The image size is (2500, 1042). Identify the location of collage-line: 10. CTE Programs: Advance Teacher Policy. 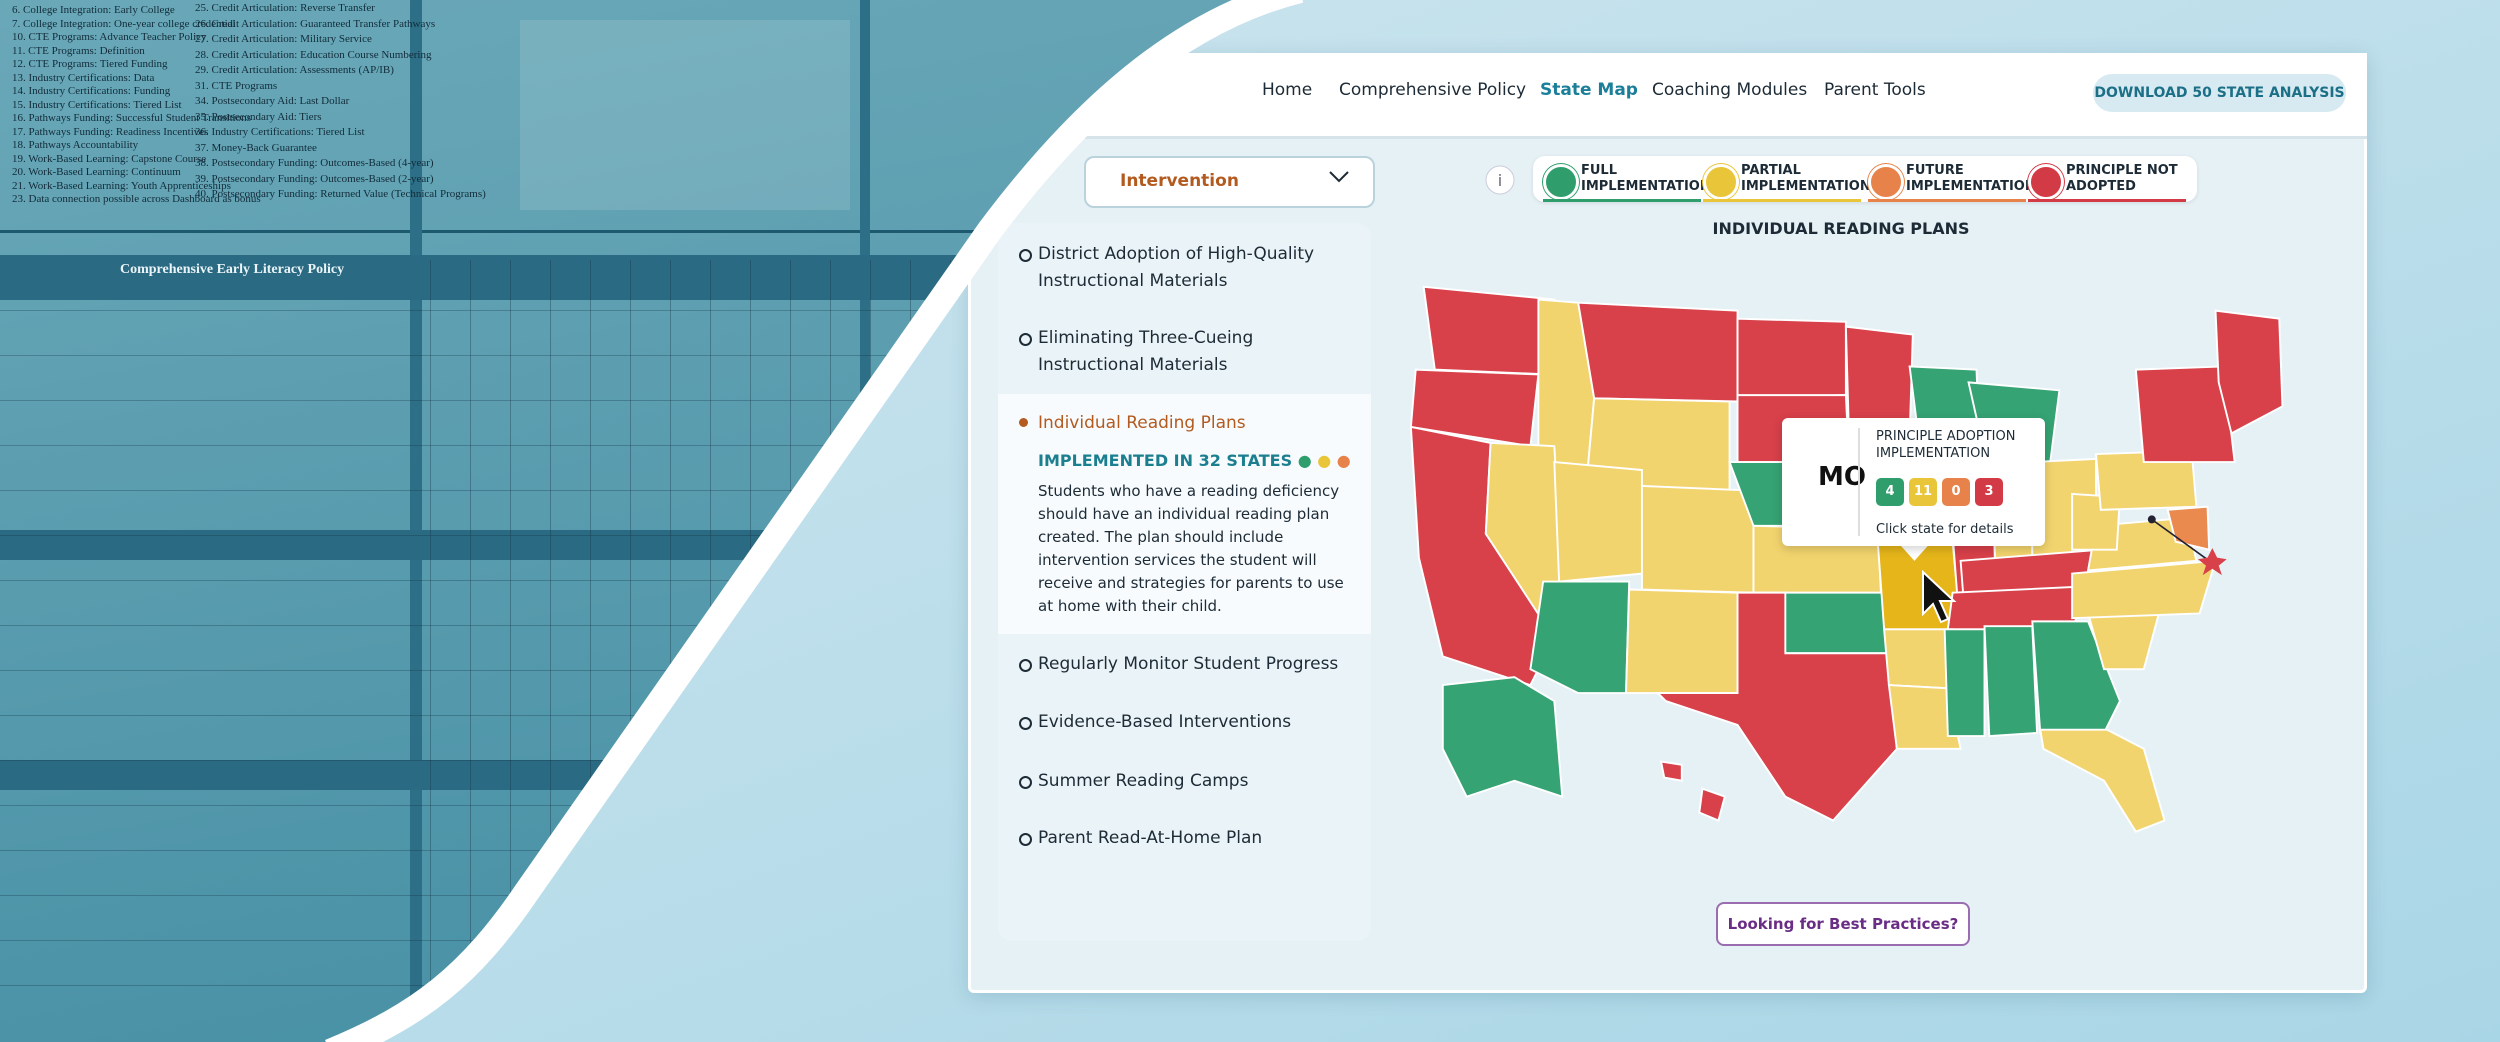
(109, 37).